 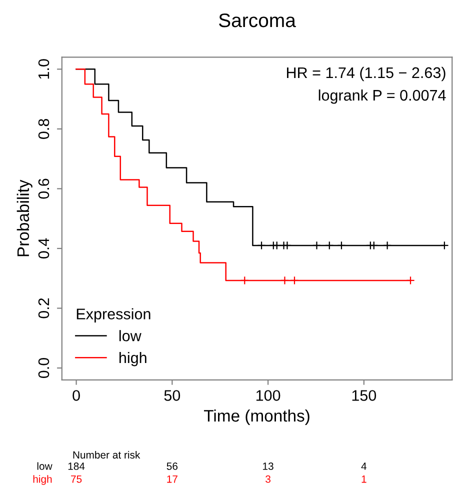 I want to click on x-tick-label: 0, so click(x=76, y=395).